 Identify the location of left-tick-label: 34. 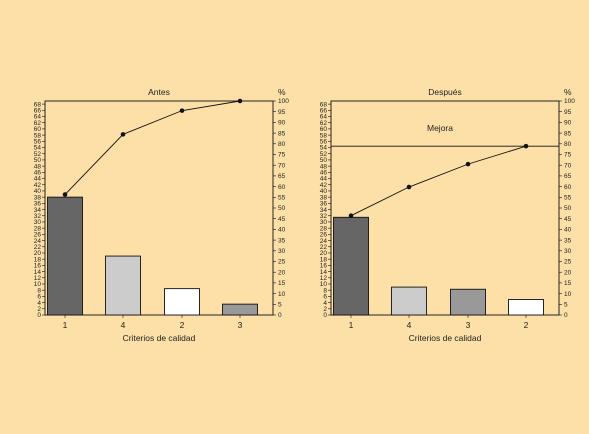
(324, 210).